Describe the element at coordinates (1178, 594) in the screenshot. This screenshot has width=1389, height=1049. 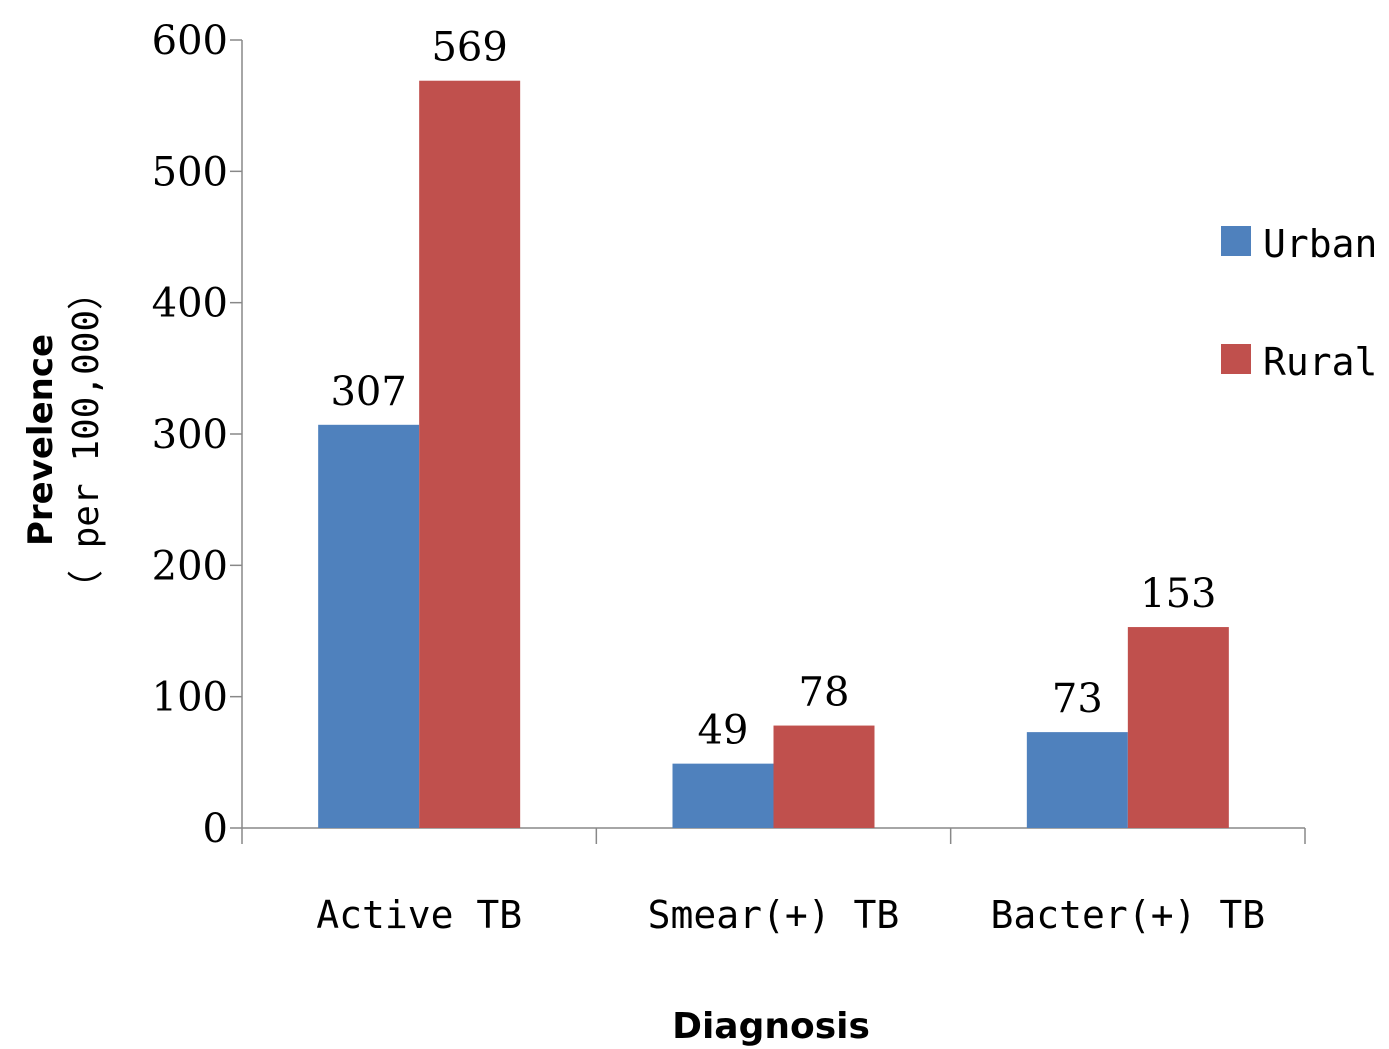
I see `data-label: 153` at that location.